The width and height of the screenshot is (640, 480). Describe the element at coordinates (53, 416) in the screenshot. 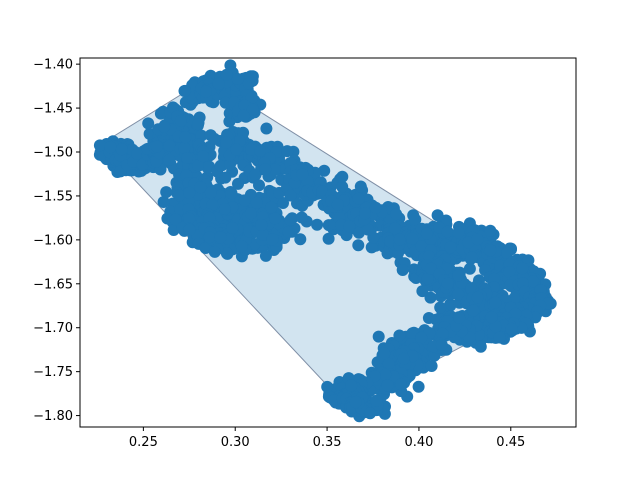

I see `y-tick-label: −1.80` at that location.